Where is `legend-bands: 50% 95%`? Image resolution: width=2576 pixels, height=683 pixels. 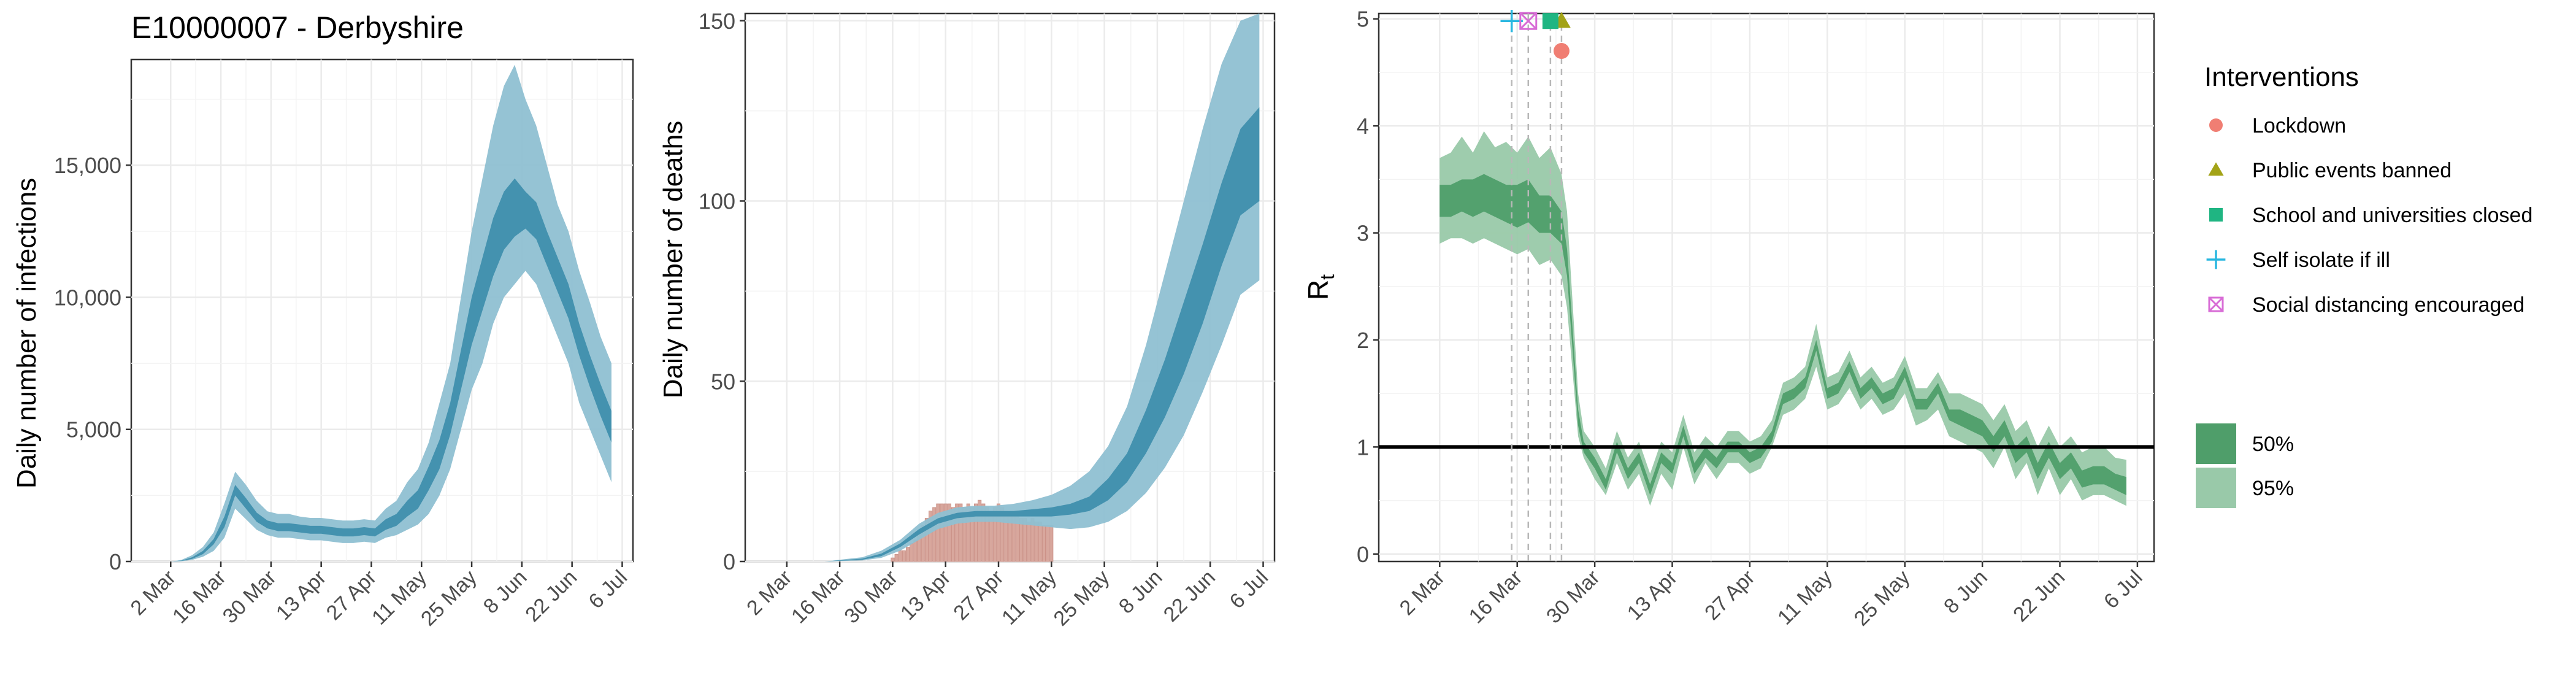
legend-bands: 50% 95% is located at coordinates (2245, 465).